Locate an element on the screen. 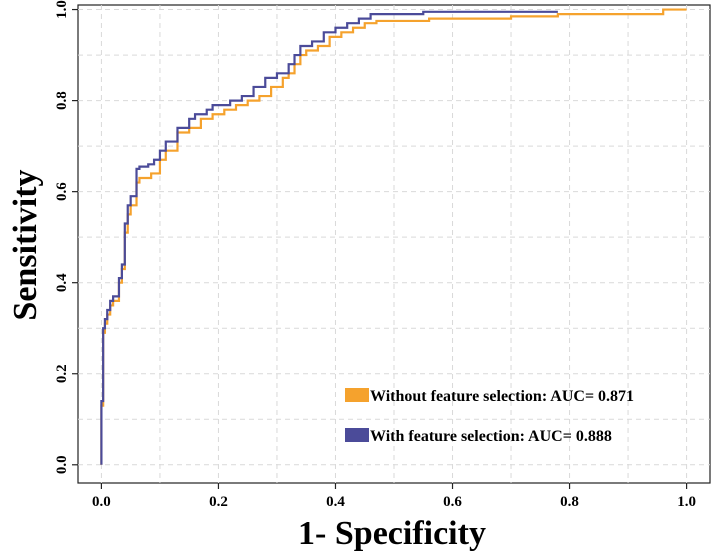 The width and height of the screenshot is (717, 556). x-tick-label: 0.2 is located at coordinates (218, 502).